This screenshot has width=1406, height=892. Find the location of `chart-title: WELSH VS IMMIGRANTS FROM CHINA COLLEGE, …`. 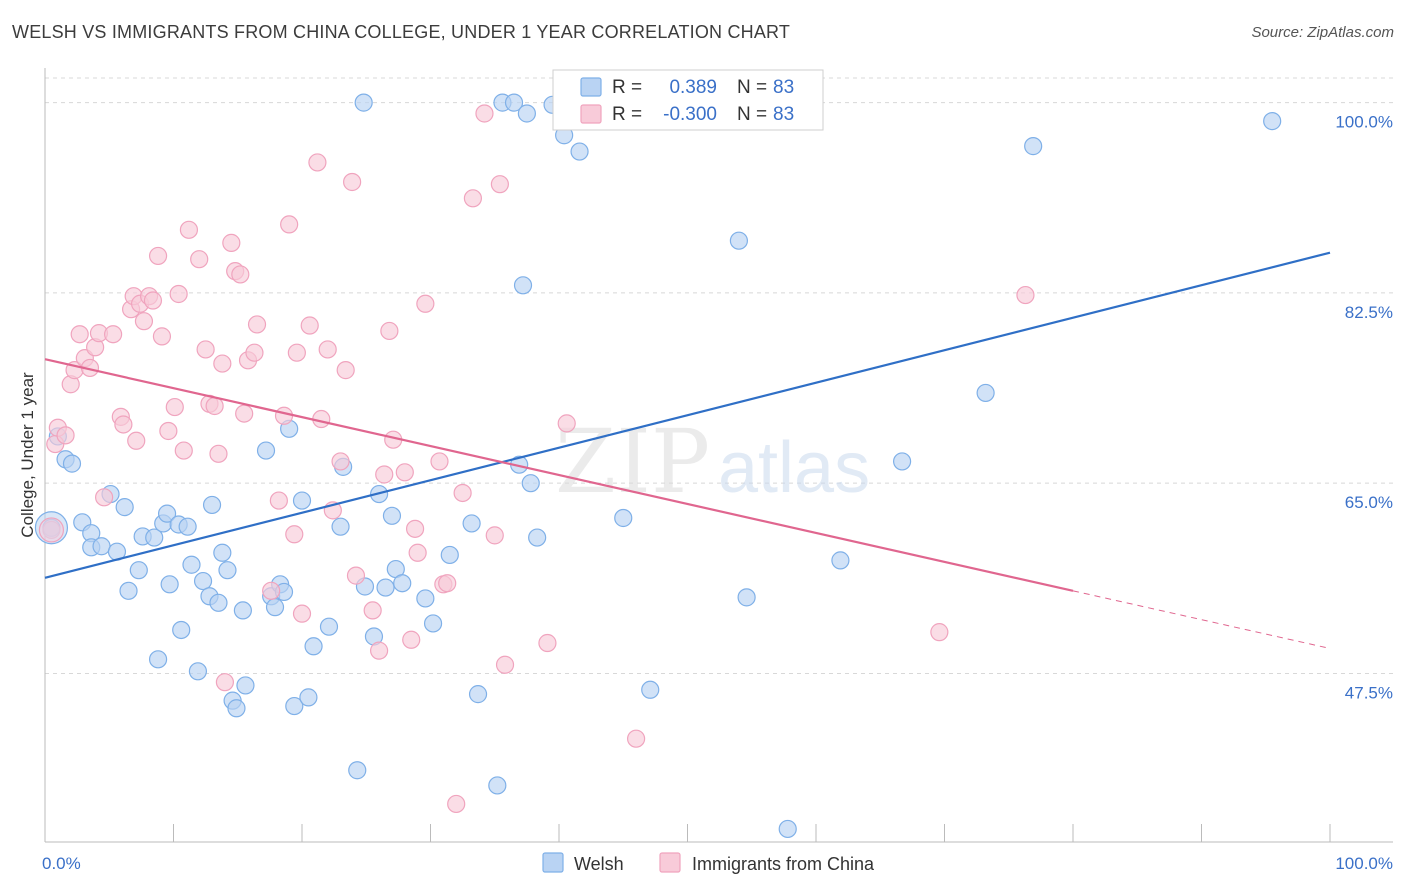

chart-title: WELSH VS IMMIGRANTS FROM CHINA COLLEGE, … is located at coordinates (401, 32).